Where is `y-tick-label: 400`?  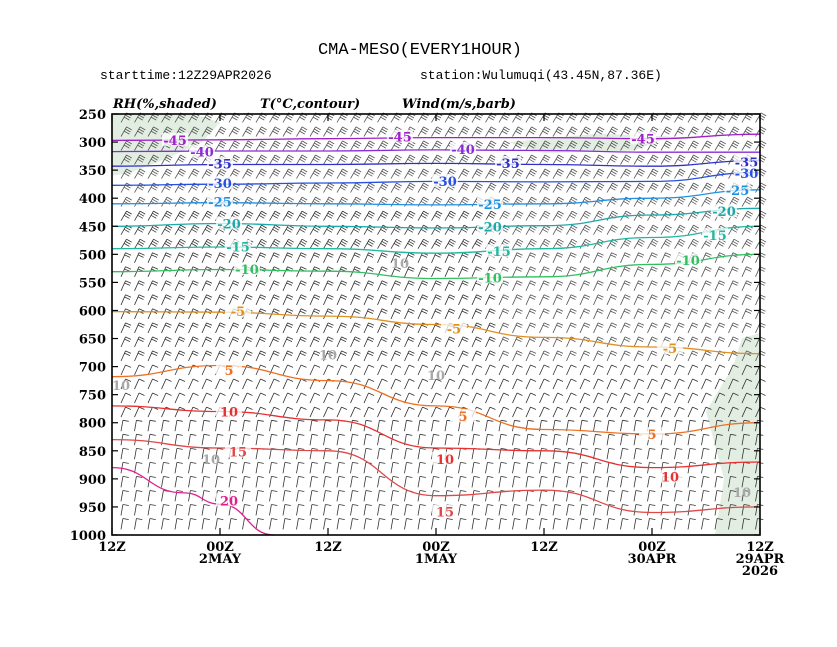 y-tick-label: 400 is located at coordinates (92, 199).